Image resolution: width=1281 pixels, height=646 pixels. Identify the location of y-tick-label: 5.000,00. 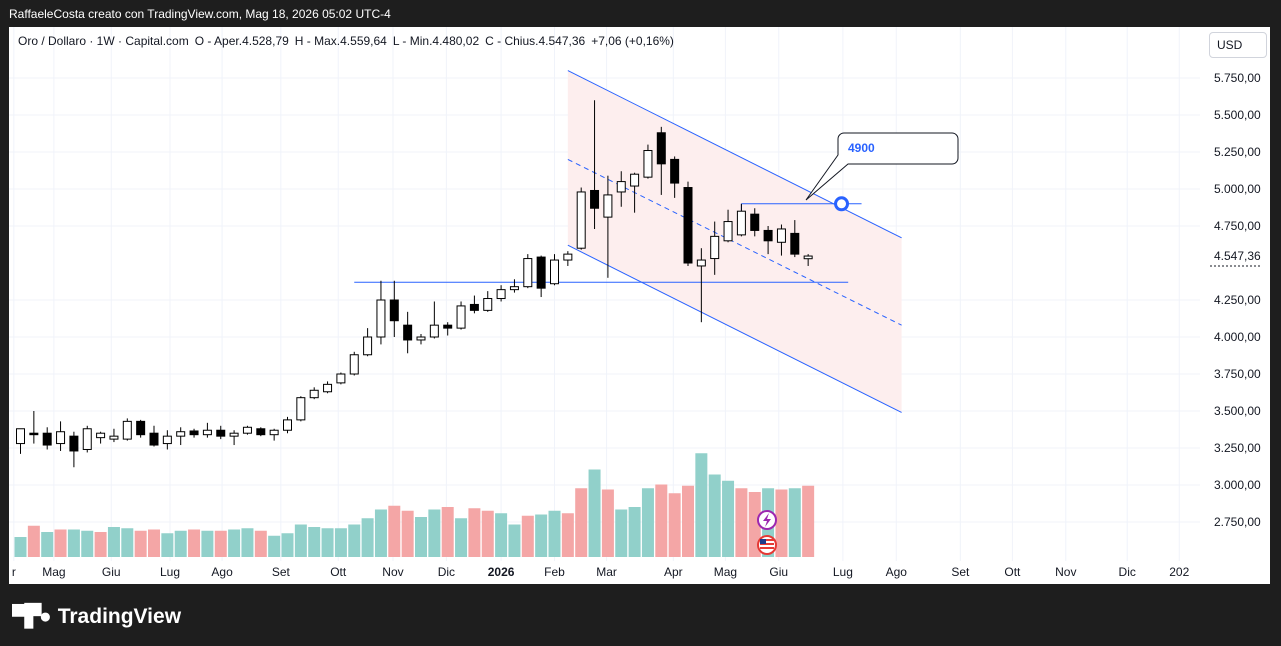
(1237, 189).